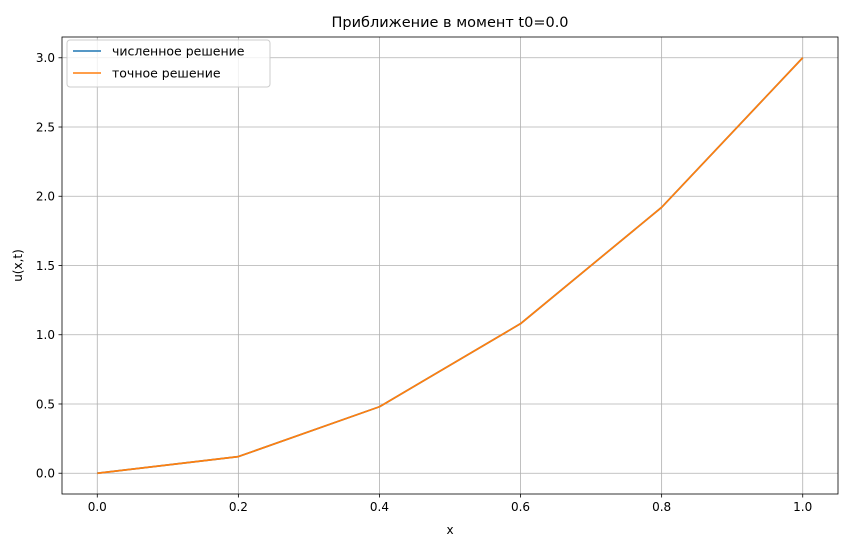 This screenshot has height=551, width=846. I want to click on chart-title: Приближение в момент t0=0.0, so click(449, 23).